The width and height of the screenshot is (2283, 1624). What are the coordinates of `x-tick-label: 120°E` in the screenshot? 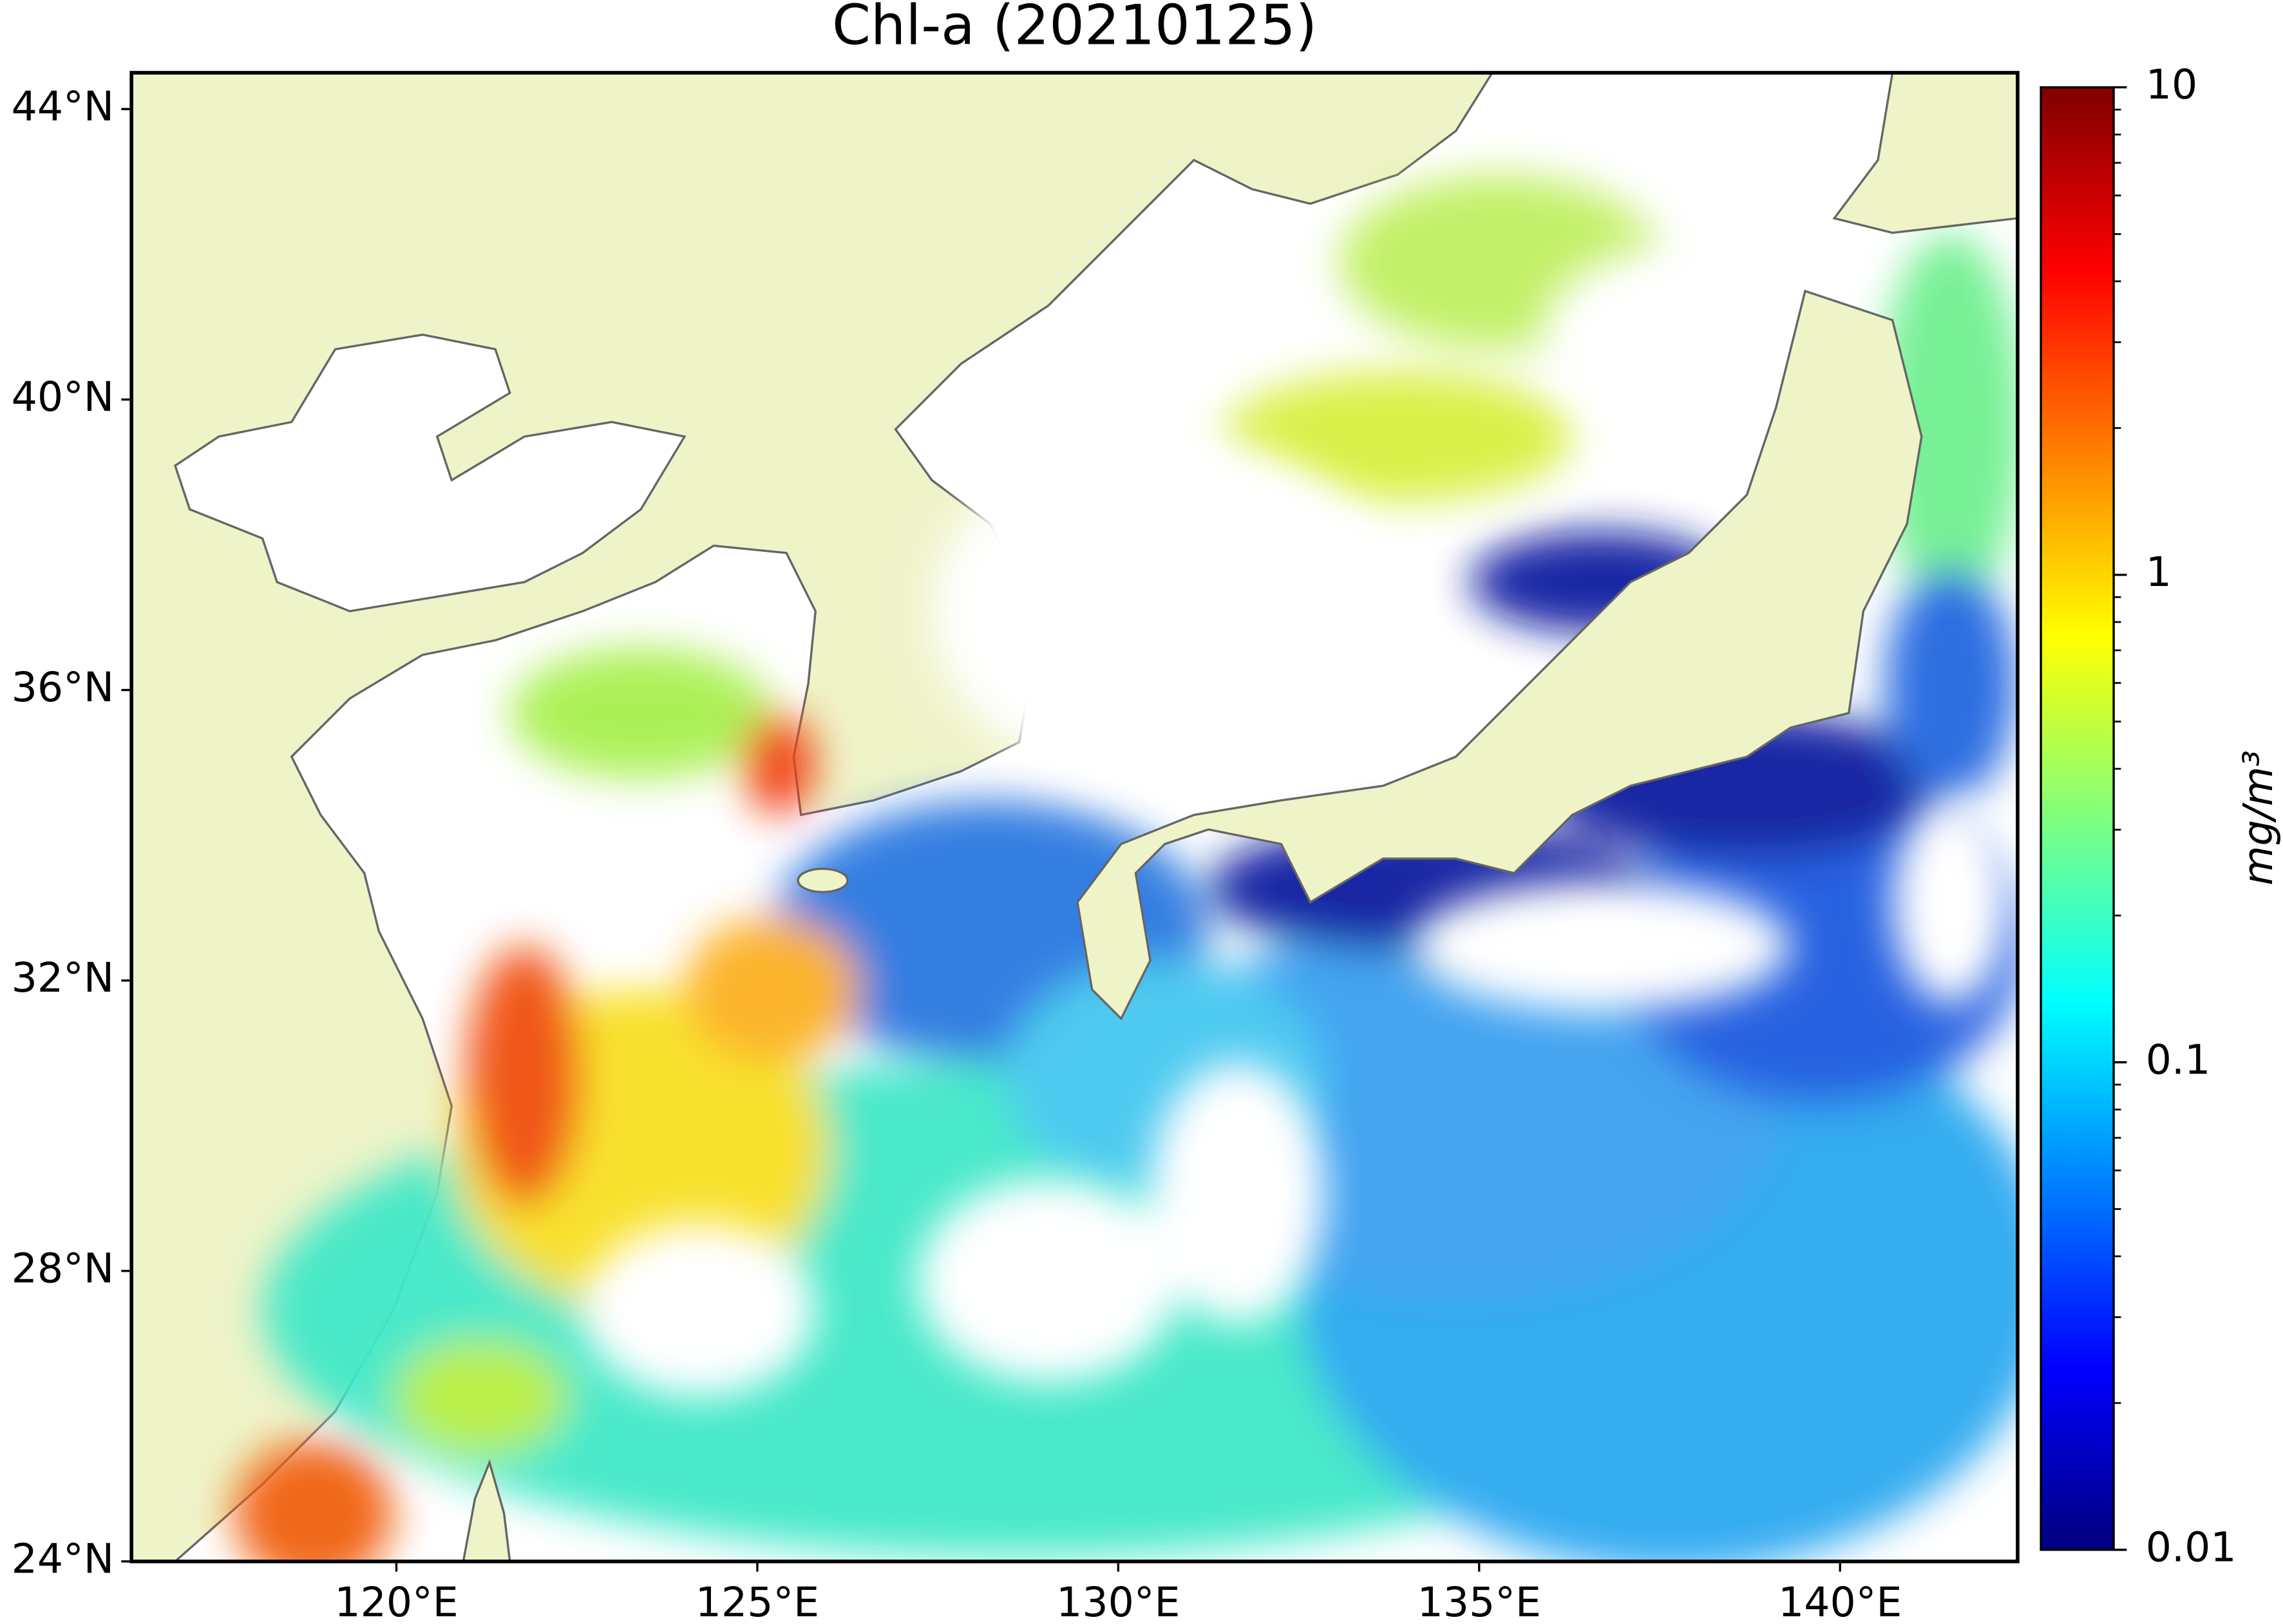 It's located at (396, 1601).